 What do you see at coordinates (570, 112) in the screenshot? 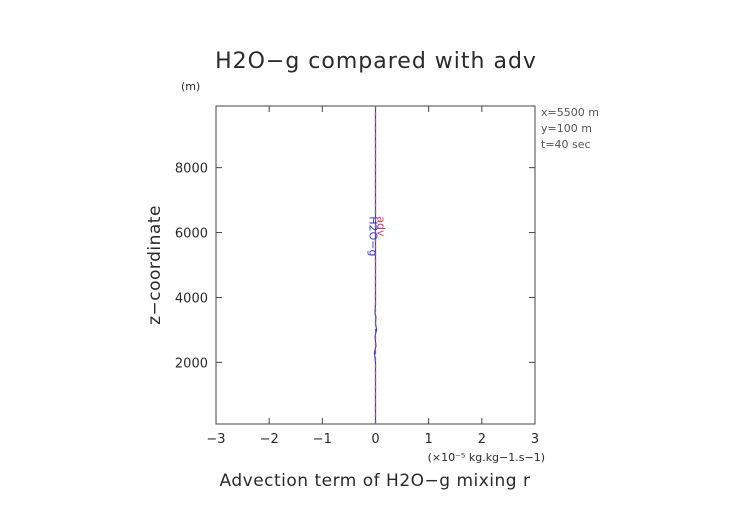
I see `info-line-x: x=5500 m` at bounding box center [570, 112].